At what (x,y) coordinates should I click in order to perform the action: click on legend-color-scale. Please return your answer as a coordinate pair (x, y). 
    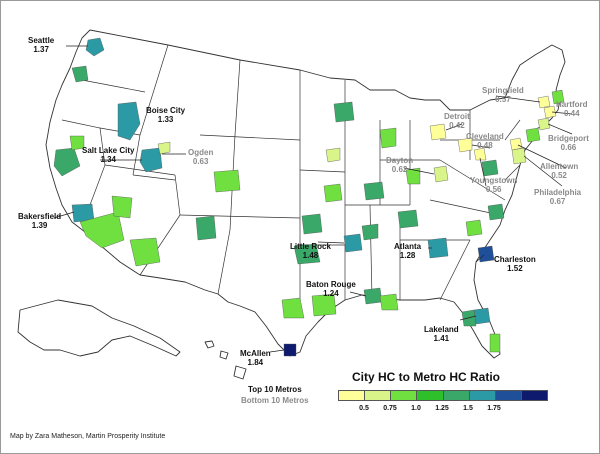
    Looking at the image, I should click on (443, 395).